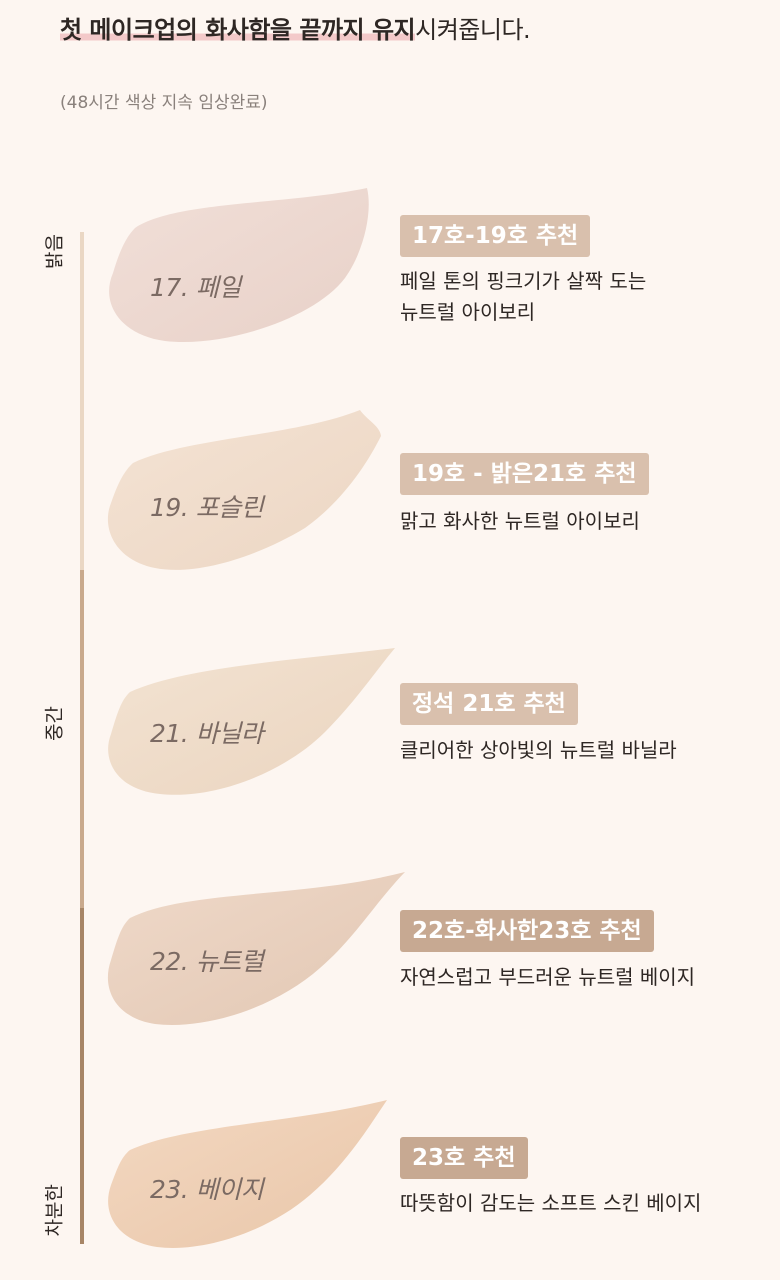 The image size is (780, 1280). I want to click on shade-badge-23: 23호 추천, so click(464, 1158).